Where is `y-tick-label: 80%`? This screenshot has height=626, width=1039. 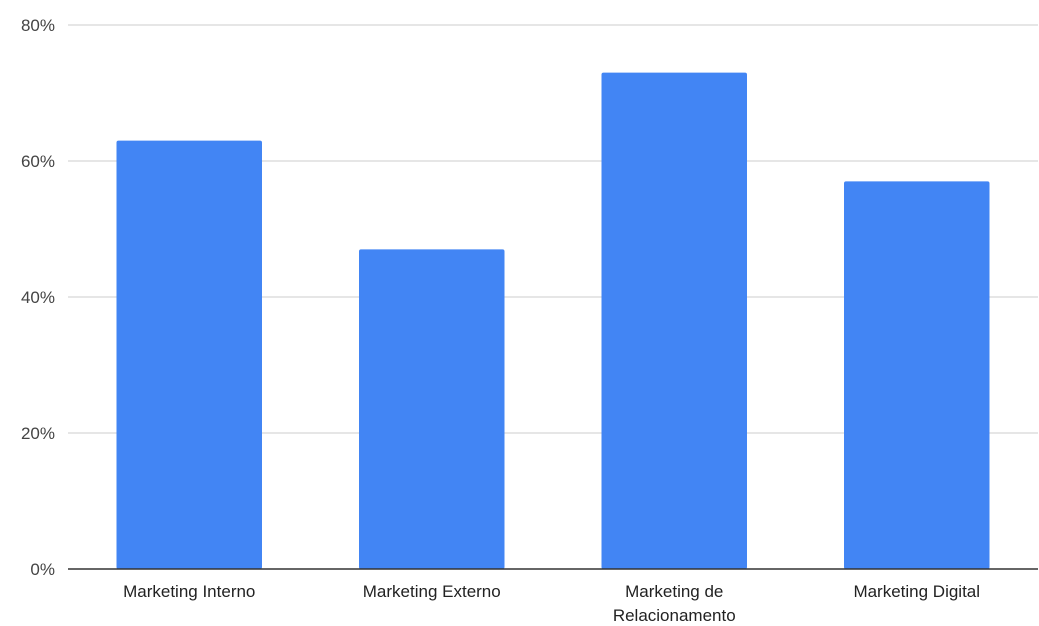 y-tick-label: 80% is located at coordinates (38, 25).